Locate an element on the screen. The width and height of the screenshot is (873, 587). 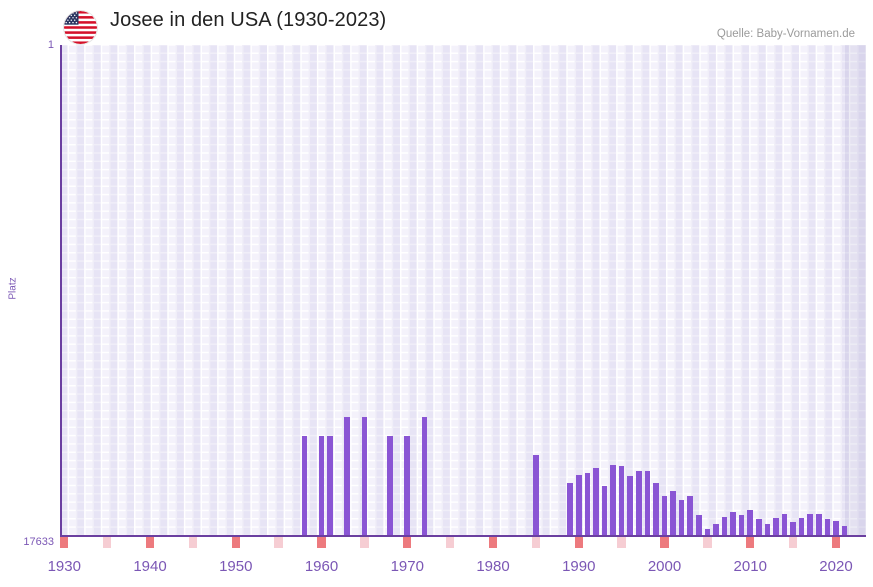
x-tick-mark-1960 is located at coordinates (321, 542).